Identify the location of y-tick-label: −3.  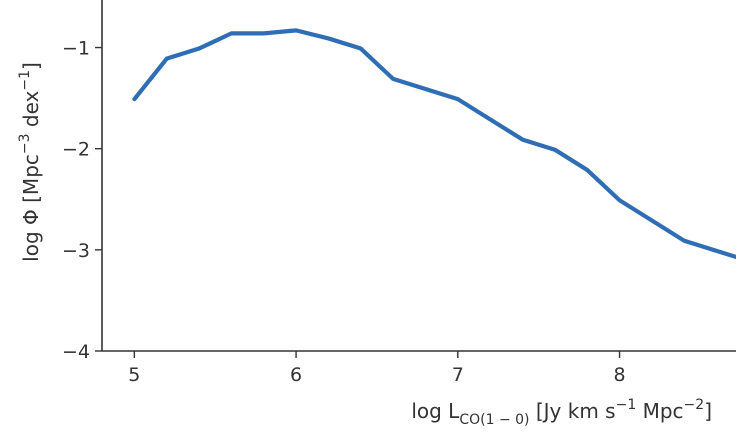
(76, 251).